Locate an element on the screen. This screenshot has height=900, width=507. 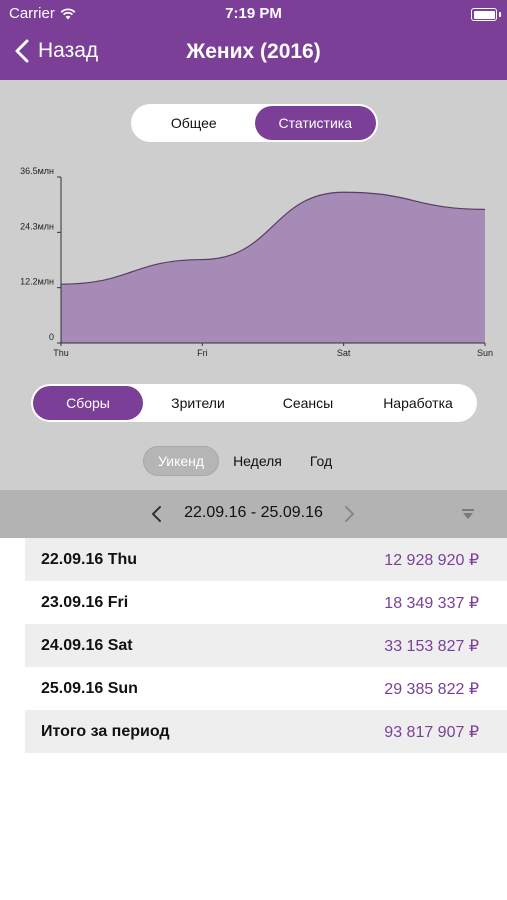
status-time: 7:19 PM is located at coordinates (253, 13).